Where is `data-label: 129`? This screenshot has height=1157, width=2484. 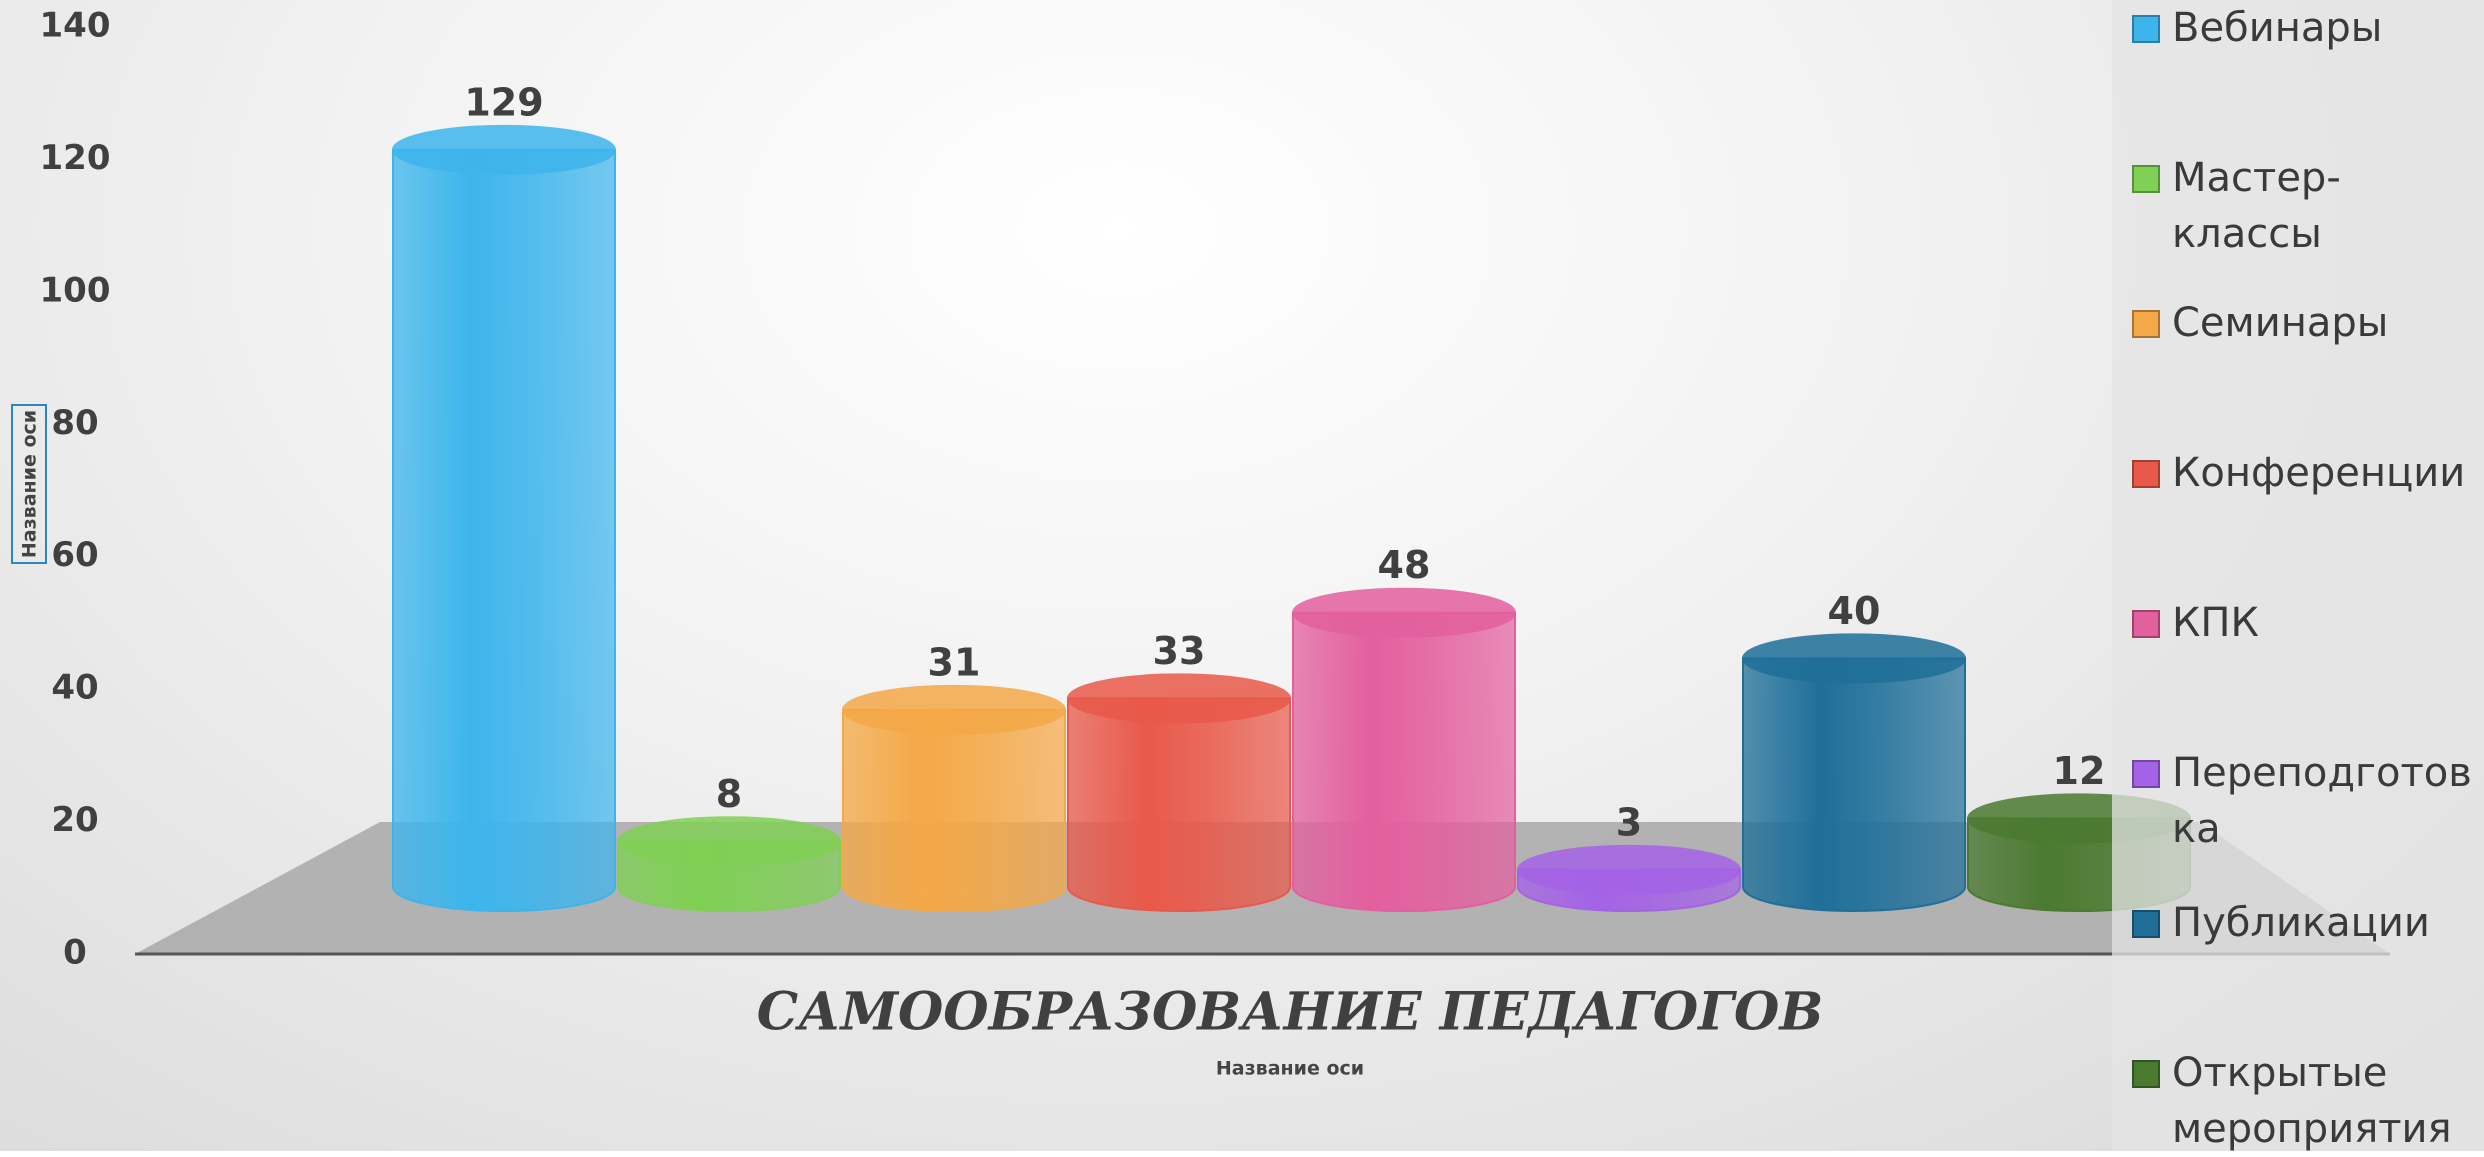
data-label: 129 is located at coordinates (503, 102).